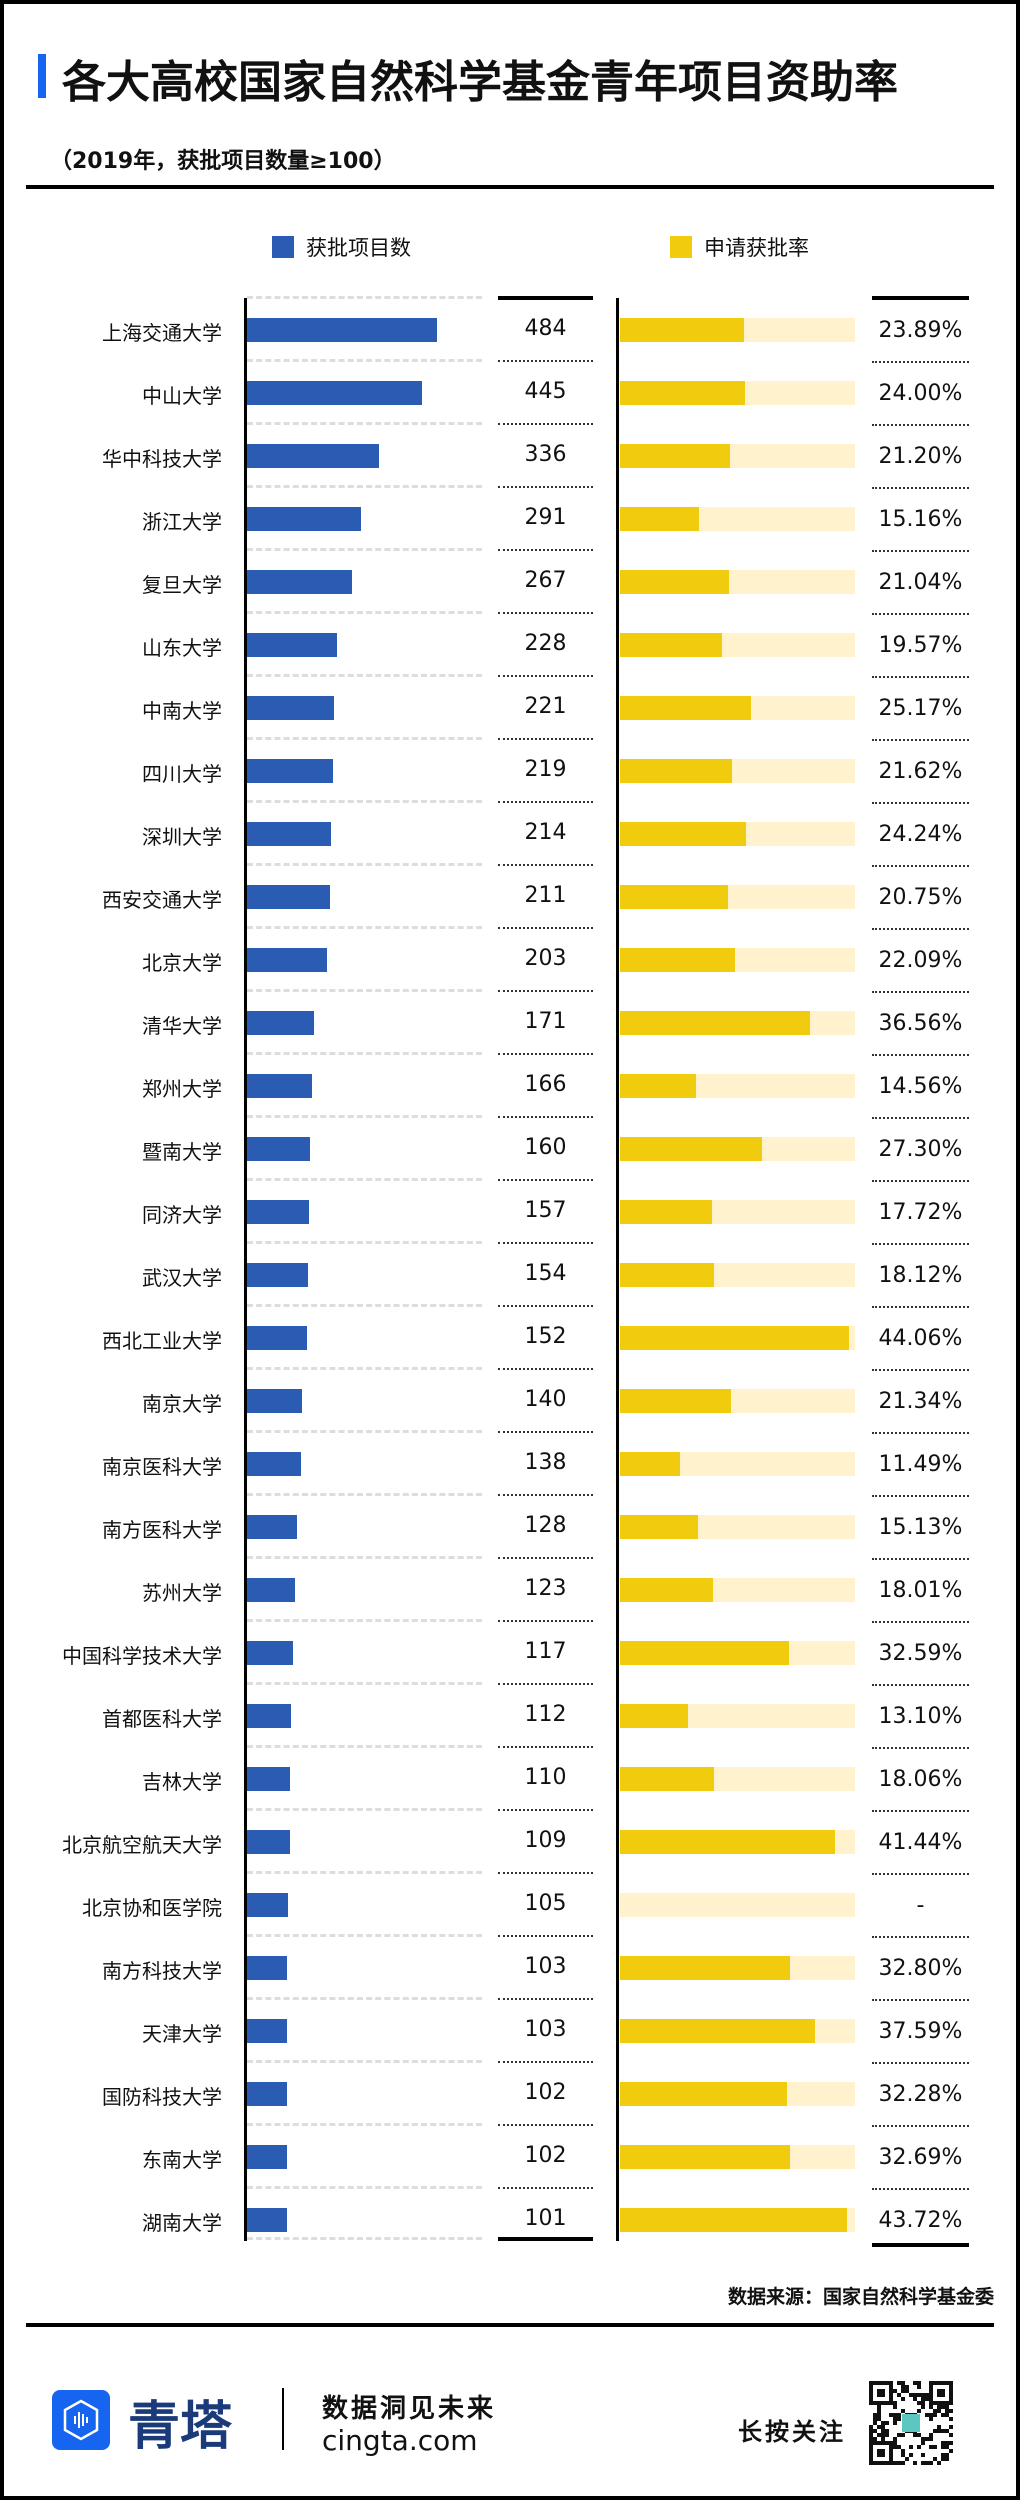  Describe the element at coordinates (152, 1908) in the screenshot. I see `category-label: 北京协和医学院` at that location.